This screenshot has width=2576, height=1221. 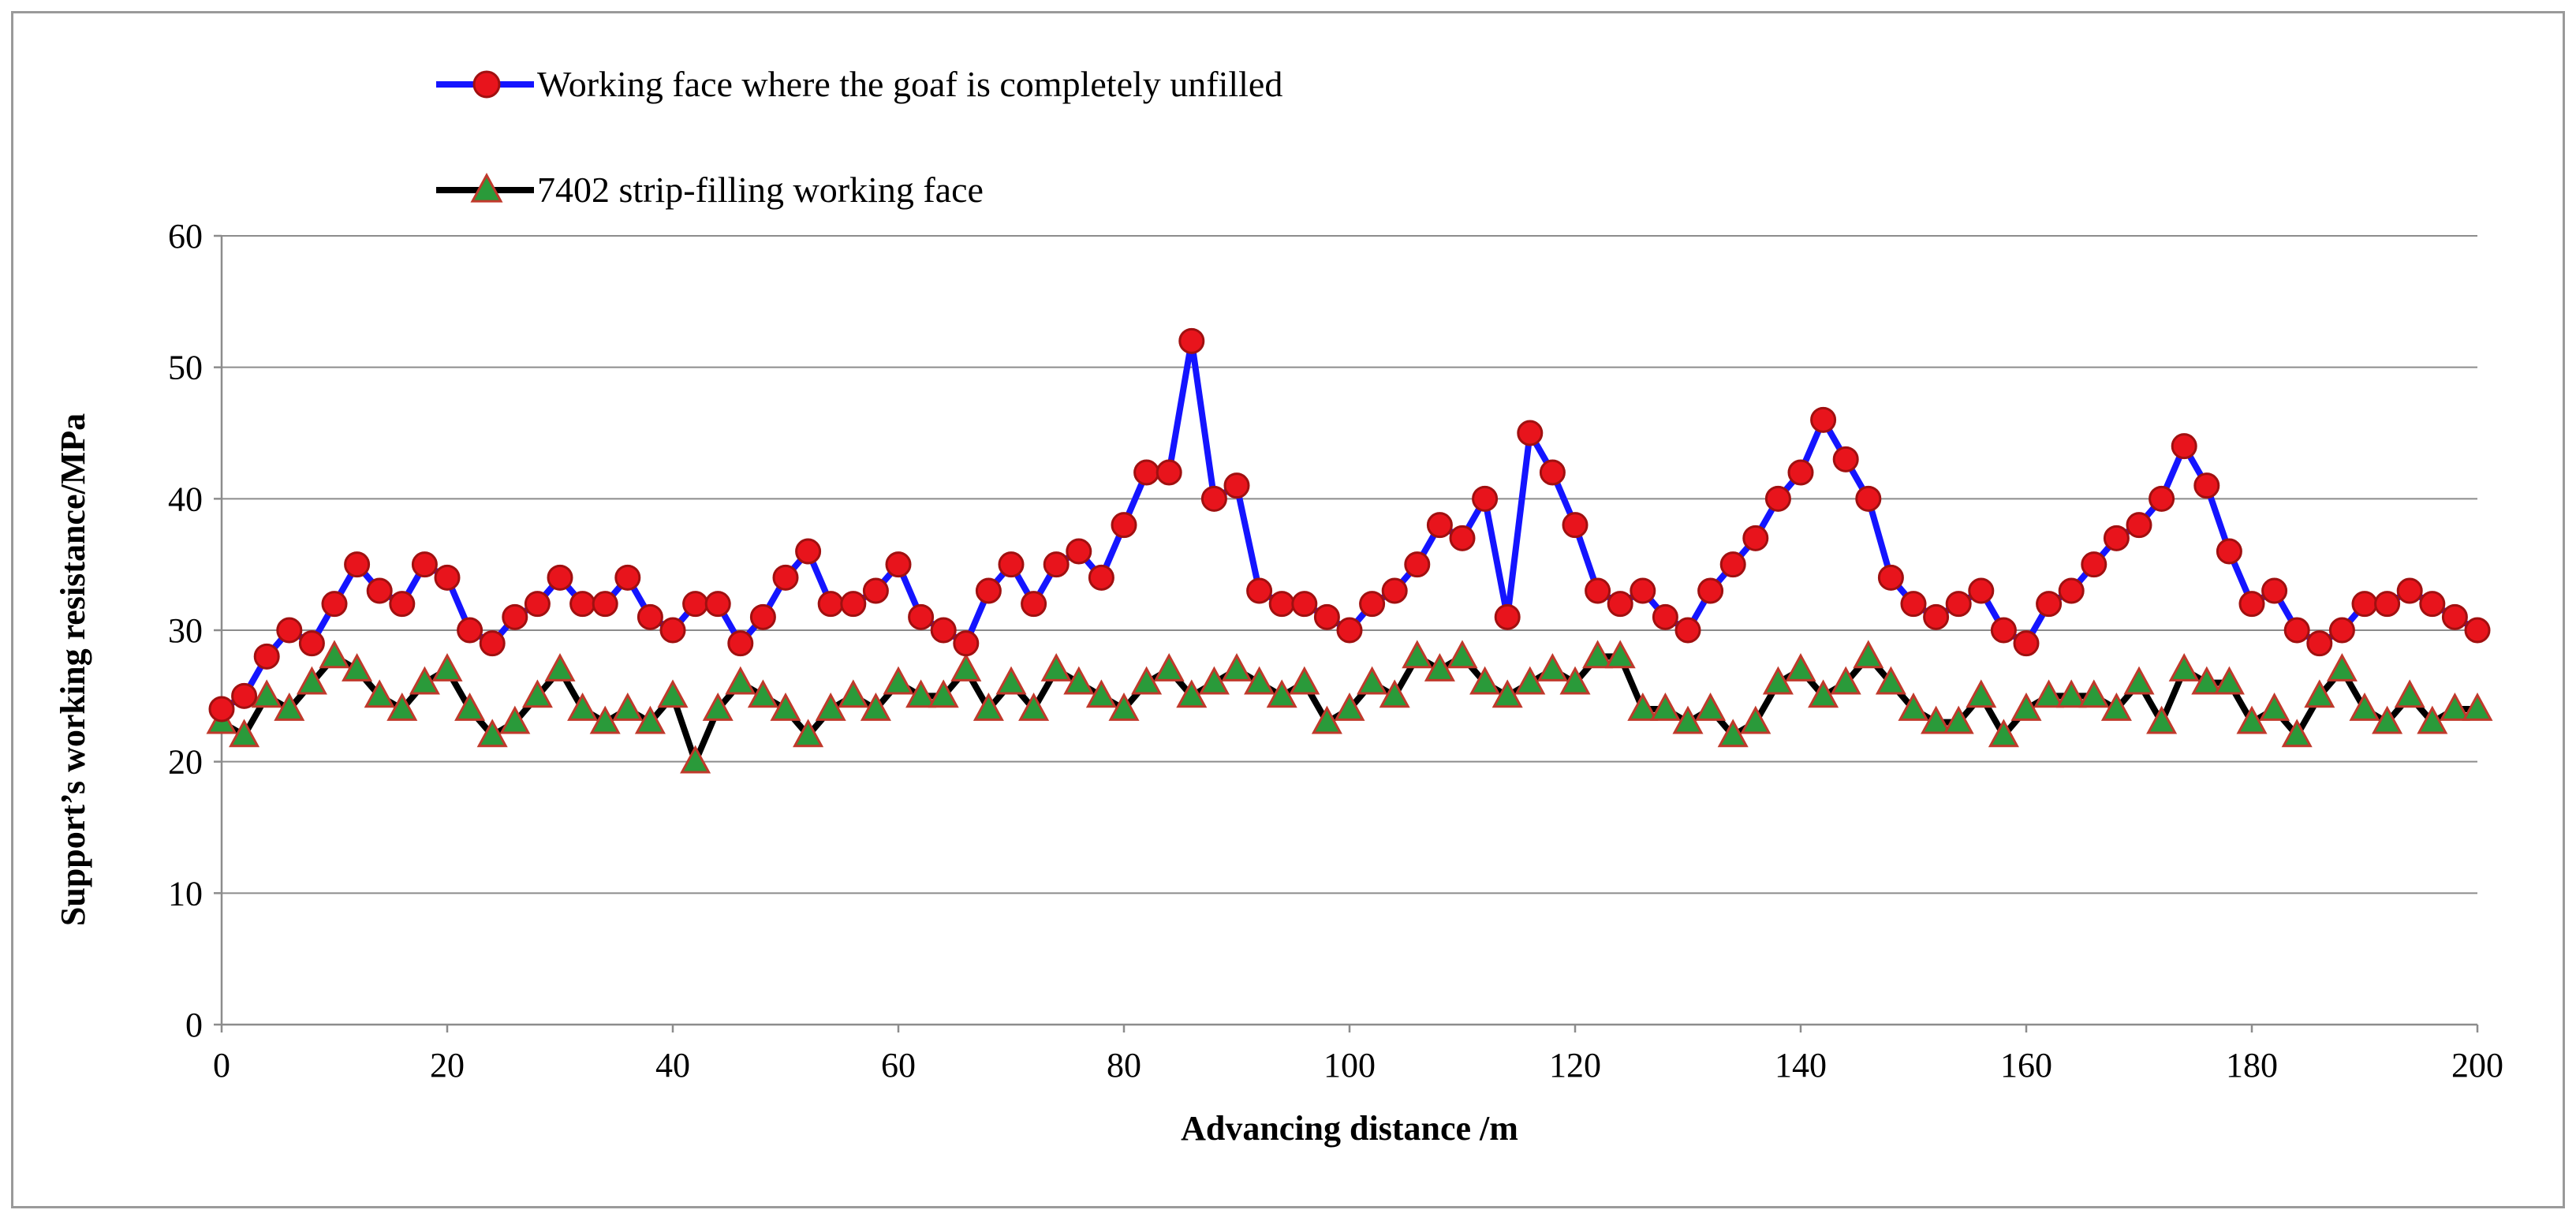 I want to click on legend-item-strip-filling: 7402 strip-filling working face, so click(x=710, y=190).